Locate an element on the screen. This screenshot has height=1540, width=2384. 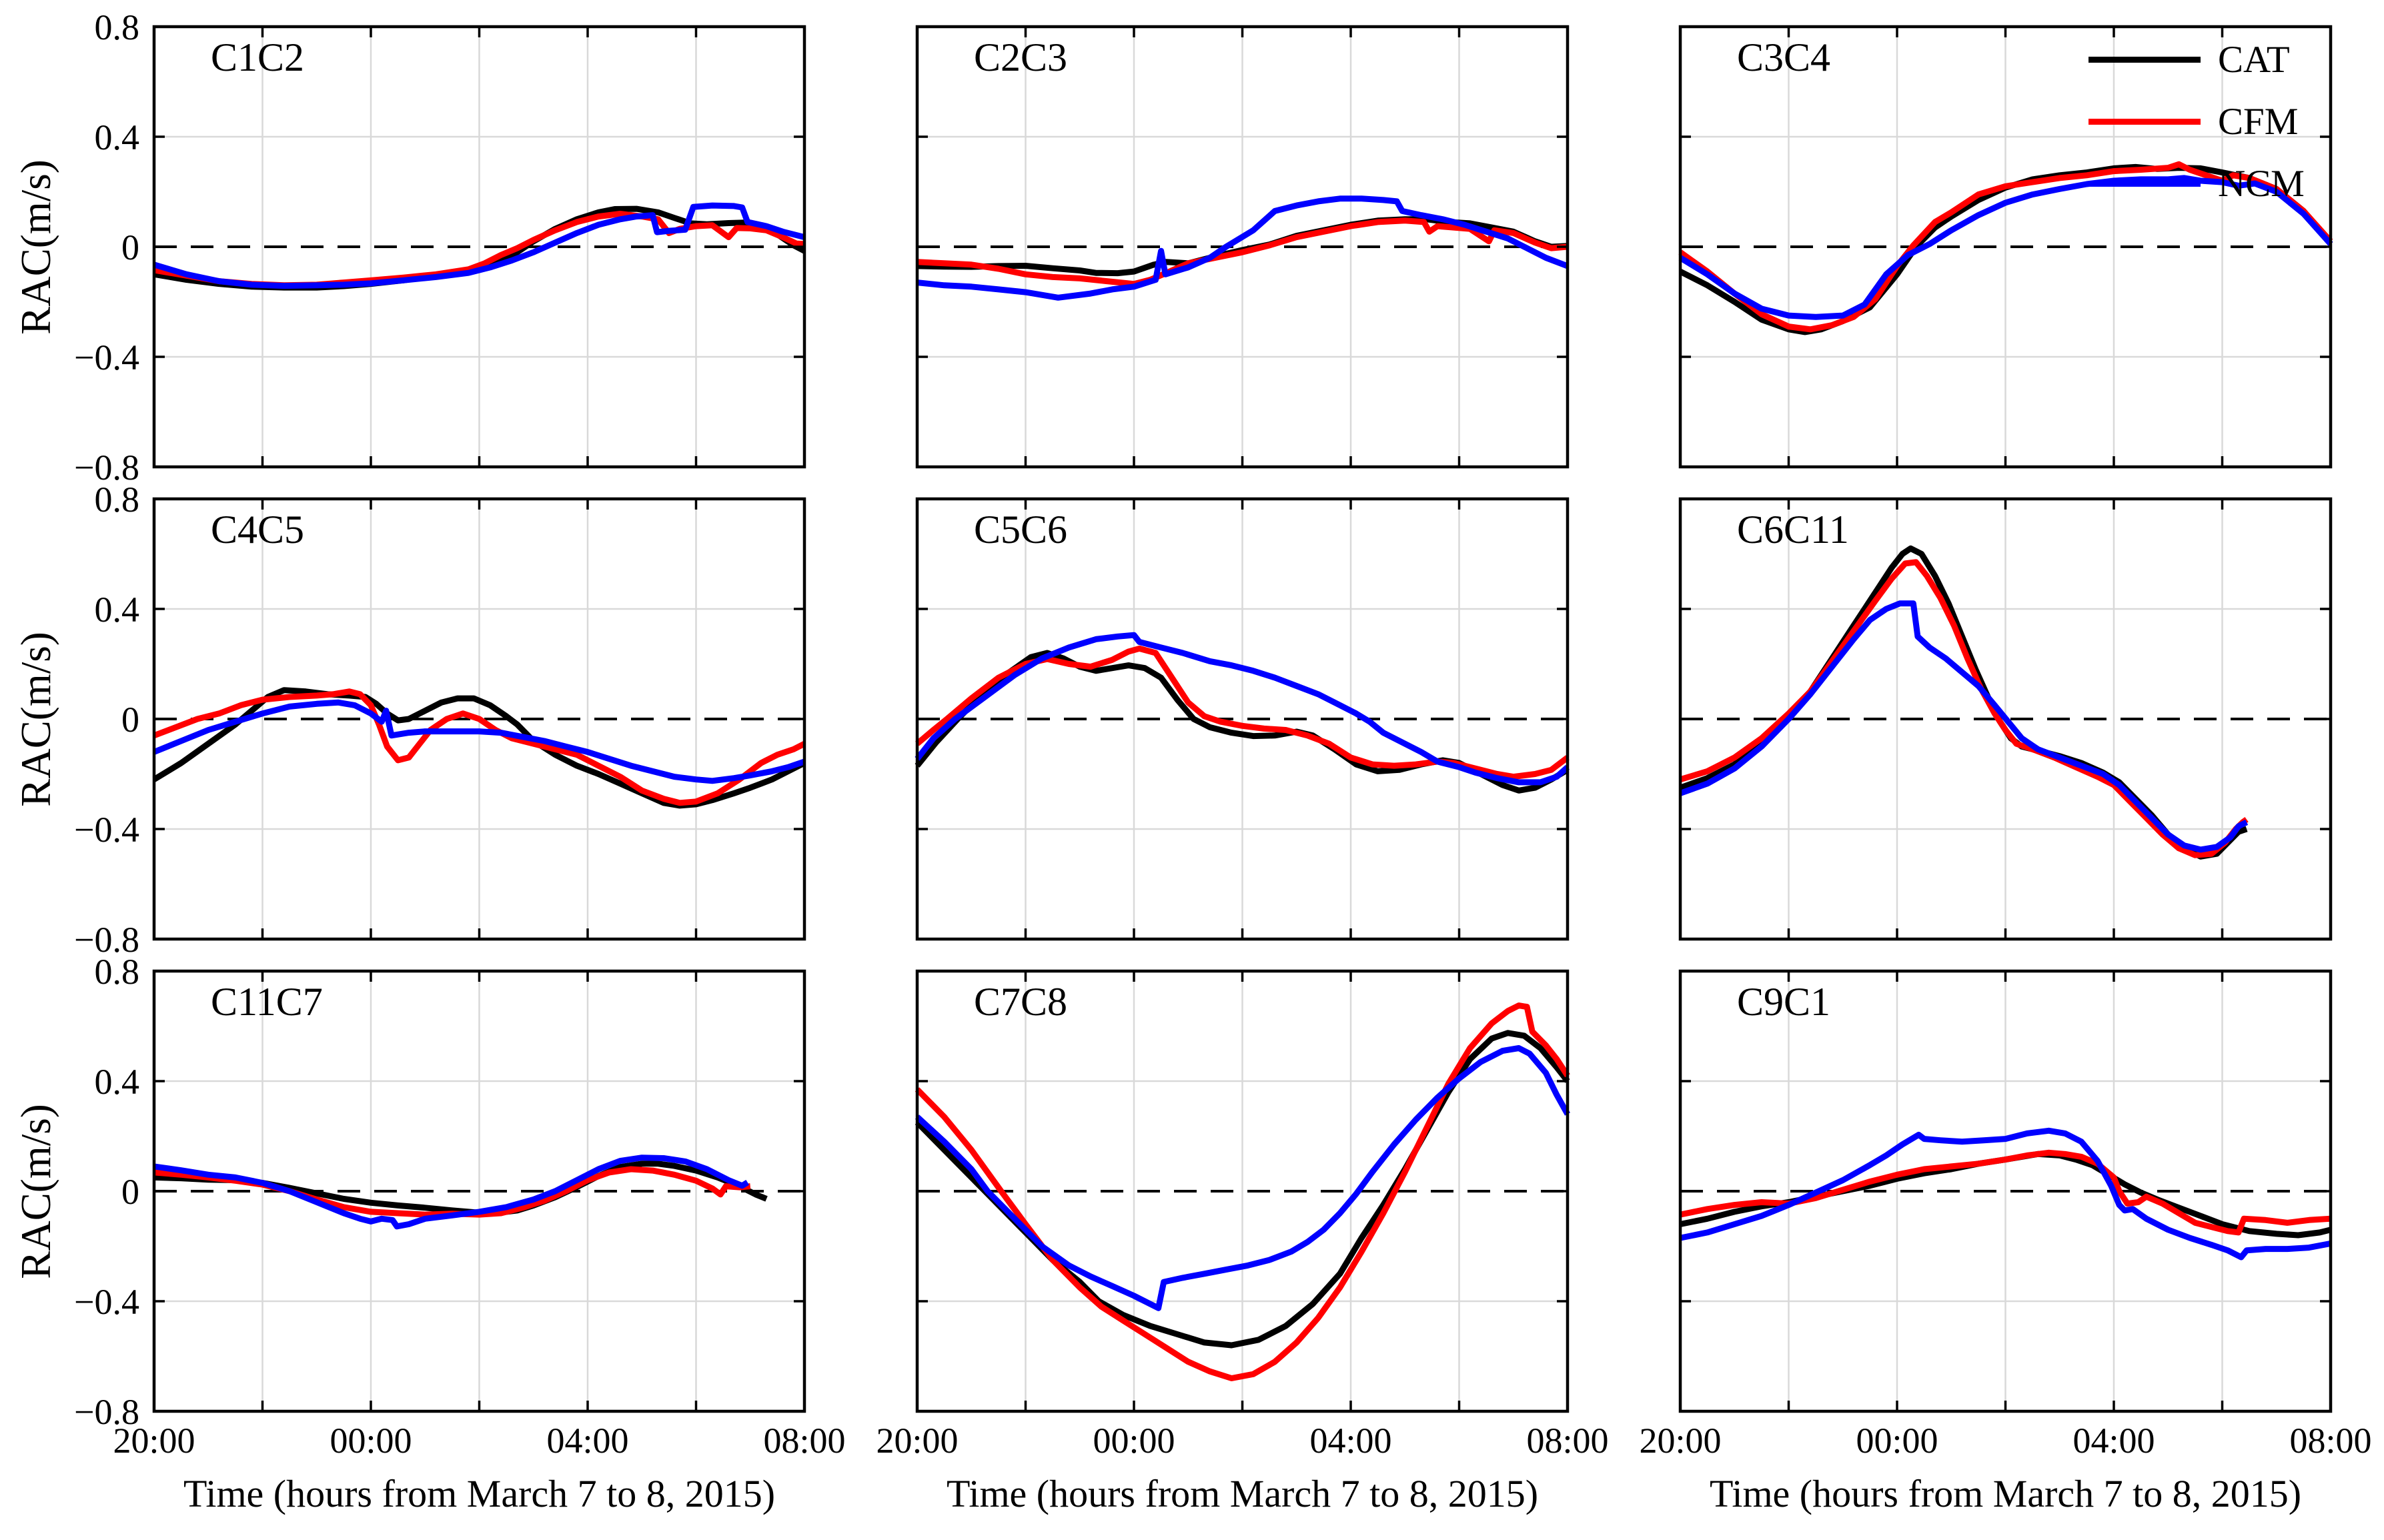
panel-title: C2C3 is located at coordinates (1021, 57).